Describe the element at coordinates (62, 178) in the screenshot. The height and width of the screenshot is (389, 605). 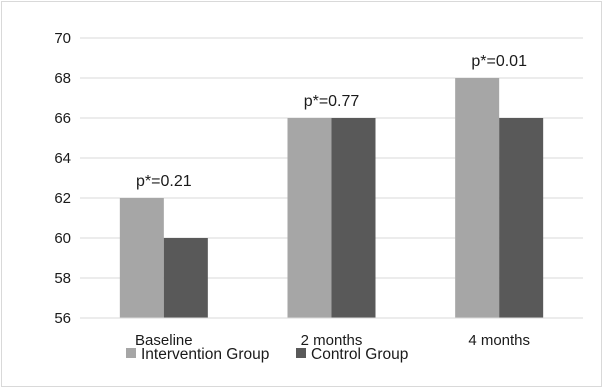
I see `y-axis-tick-labels: 56 58 60 62 64 66 68 70` at that location.